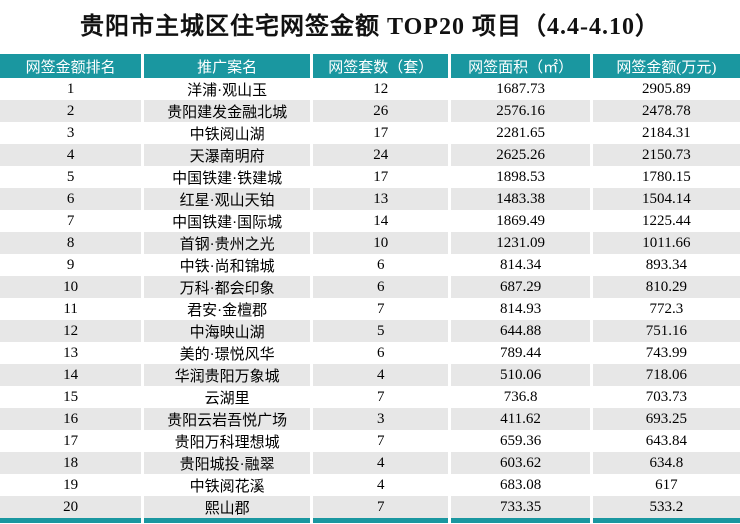 The image size is (740, 524). What do you see at coordinates (381, 199) in the screenshot?
I see `cell-units: 13` at bounding box center [381, 199].